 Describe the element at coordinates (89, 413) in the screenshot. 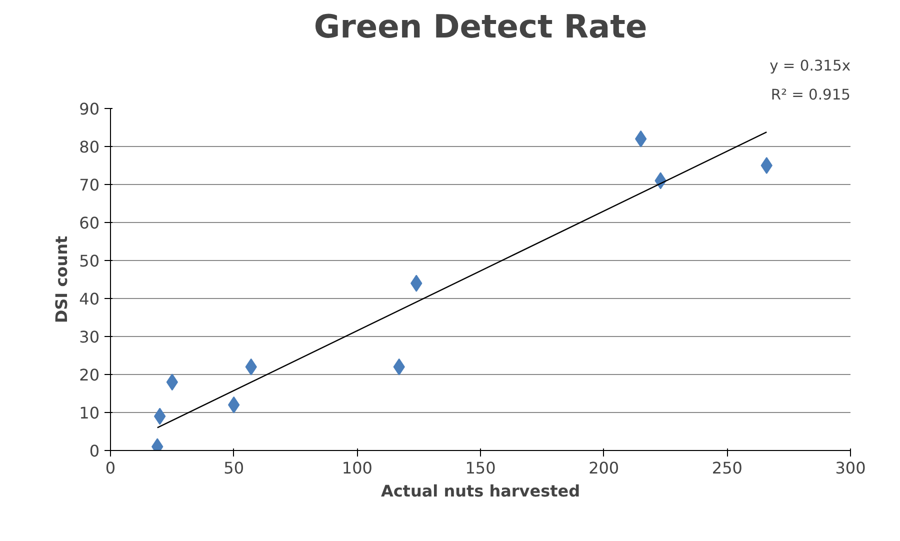

I see `y-tick-label: 10` at that location.